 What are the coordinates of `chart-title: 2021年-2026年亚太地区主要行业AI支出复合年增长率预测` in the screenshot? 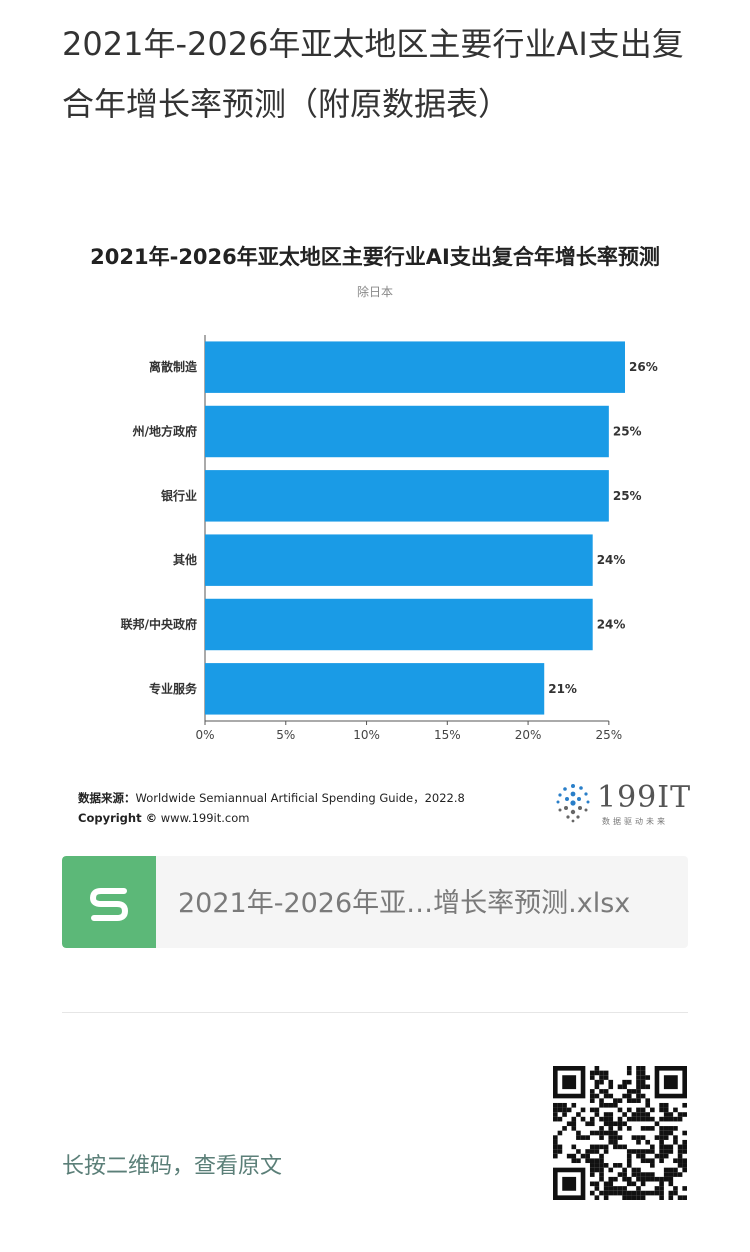 It's located at (375, 257).